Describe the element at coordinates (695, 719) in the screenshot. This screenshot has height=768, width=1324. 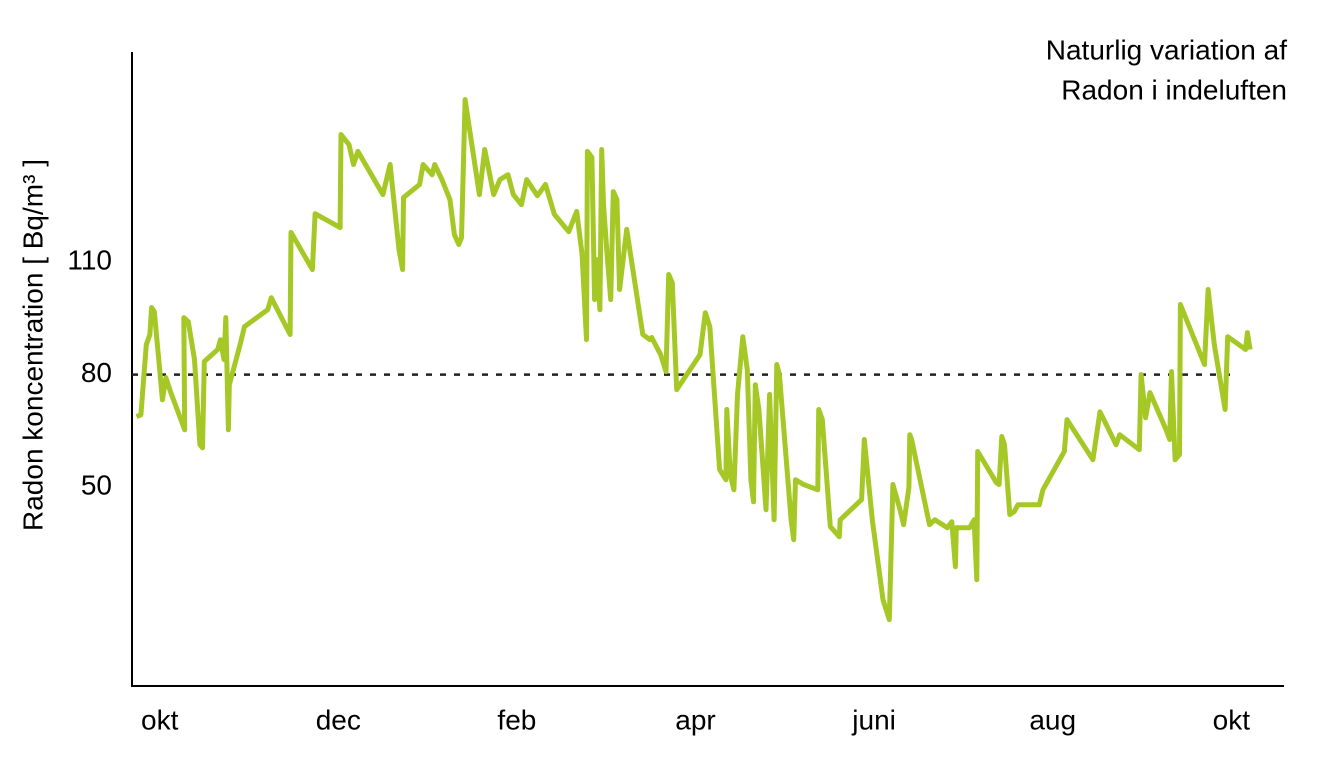
I see `x-tick-label: apr` at that location.